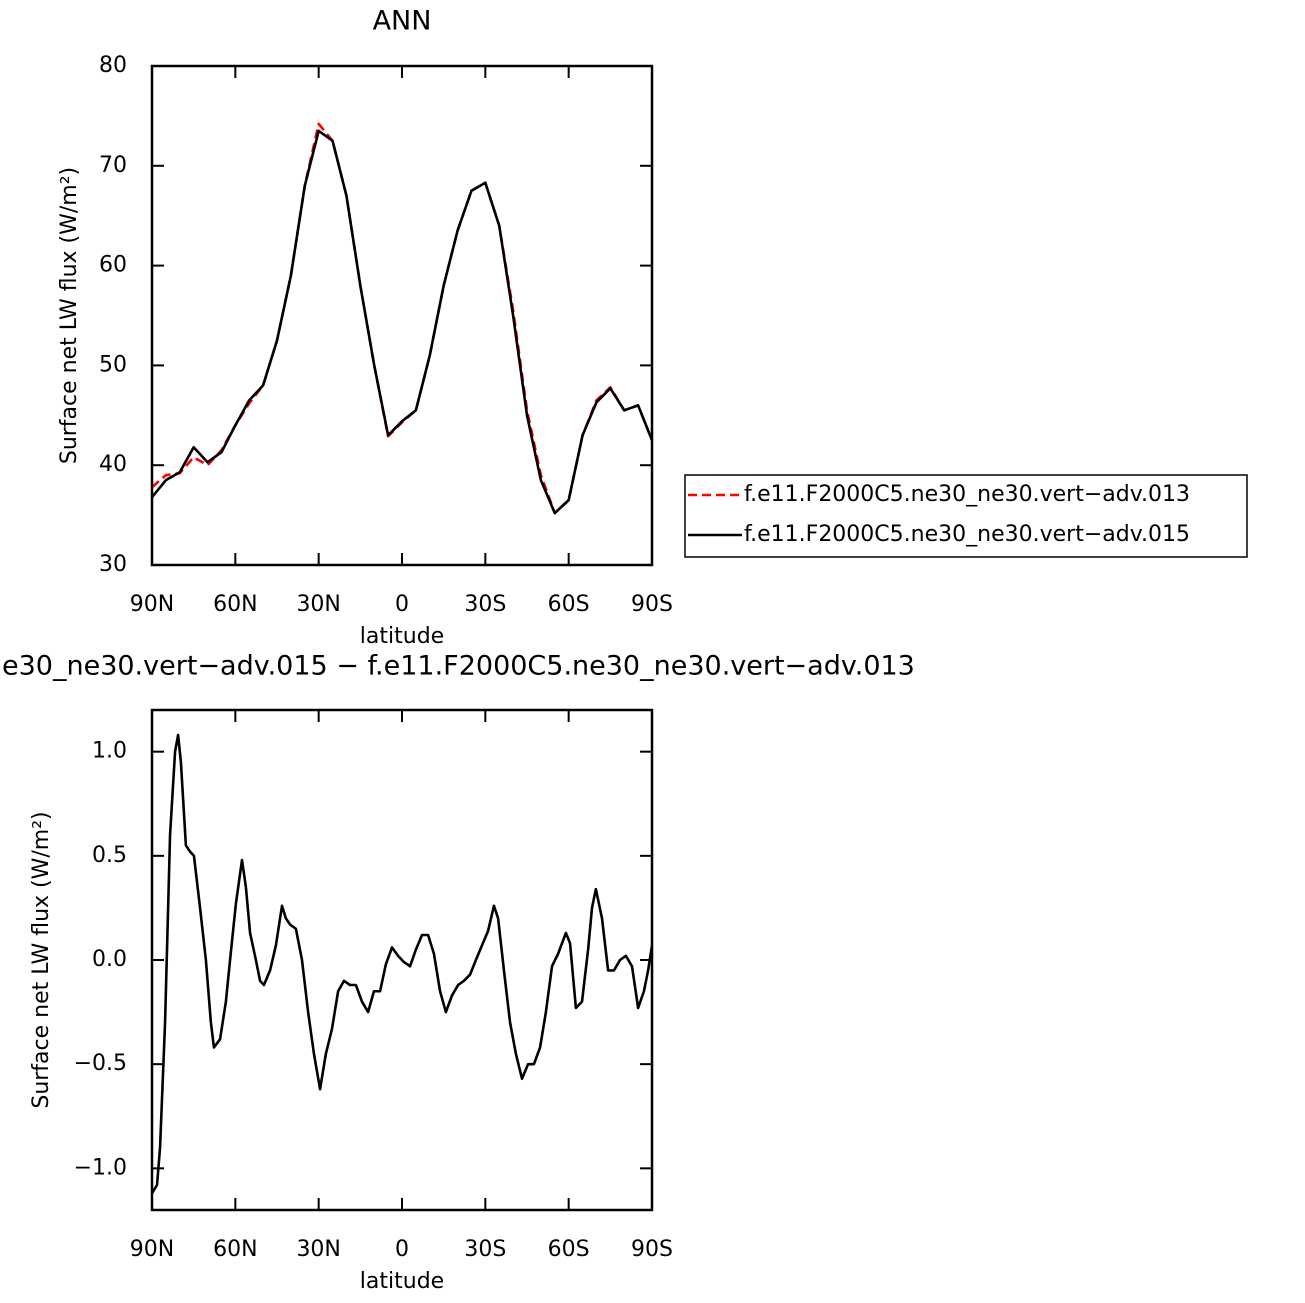 The width and height of the screenshot is (1305, 1303). I want to click on y-tick-label: 0.5, so click(109, 855).